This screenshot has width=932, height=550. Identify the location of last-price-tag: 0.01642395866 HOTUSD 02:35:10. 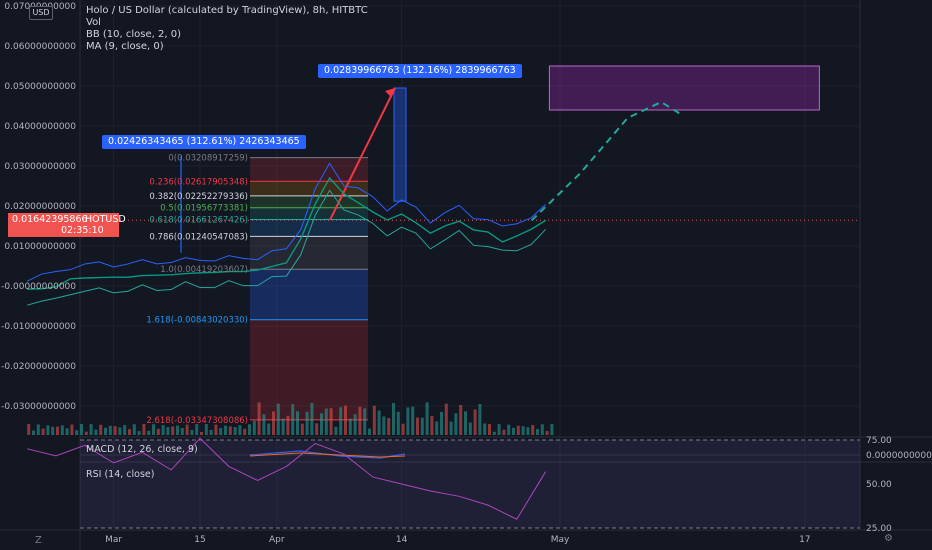
(67, 225).